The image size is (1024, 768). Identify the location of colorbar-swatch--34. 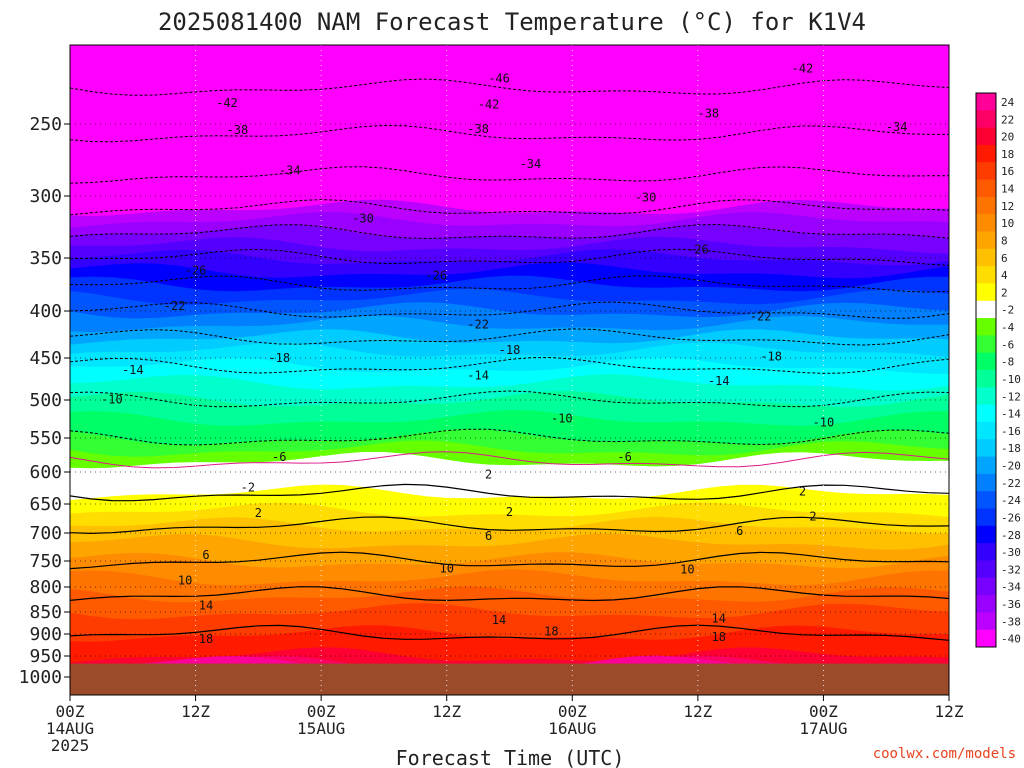
(986, 586).